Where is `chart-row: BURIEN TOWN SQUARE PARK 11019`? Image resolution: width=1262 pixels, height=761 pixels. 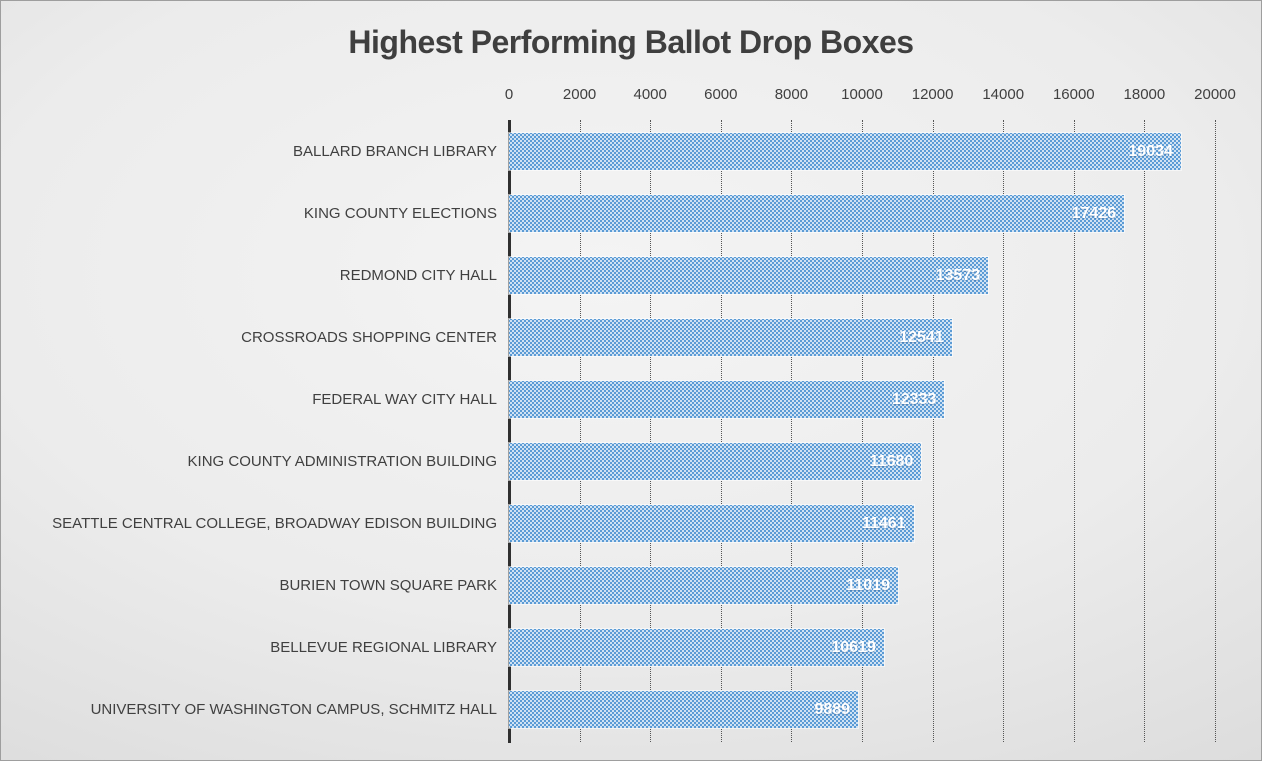
chart-row: BURIEN TOWN SQUARE PARK 11019 is located at coordinates (747, 585).